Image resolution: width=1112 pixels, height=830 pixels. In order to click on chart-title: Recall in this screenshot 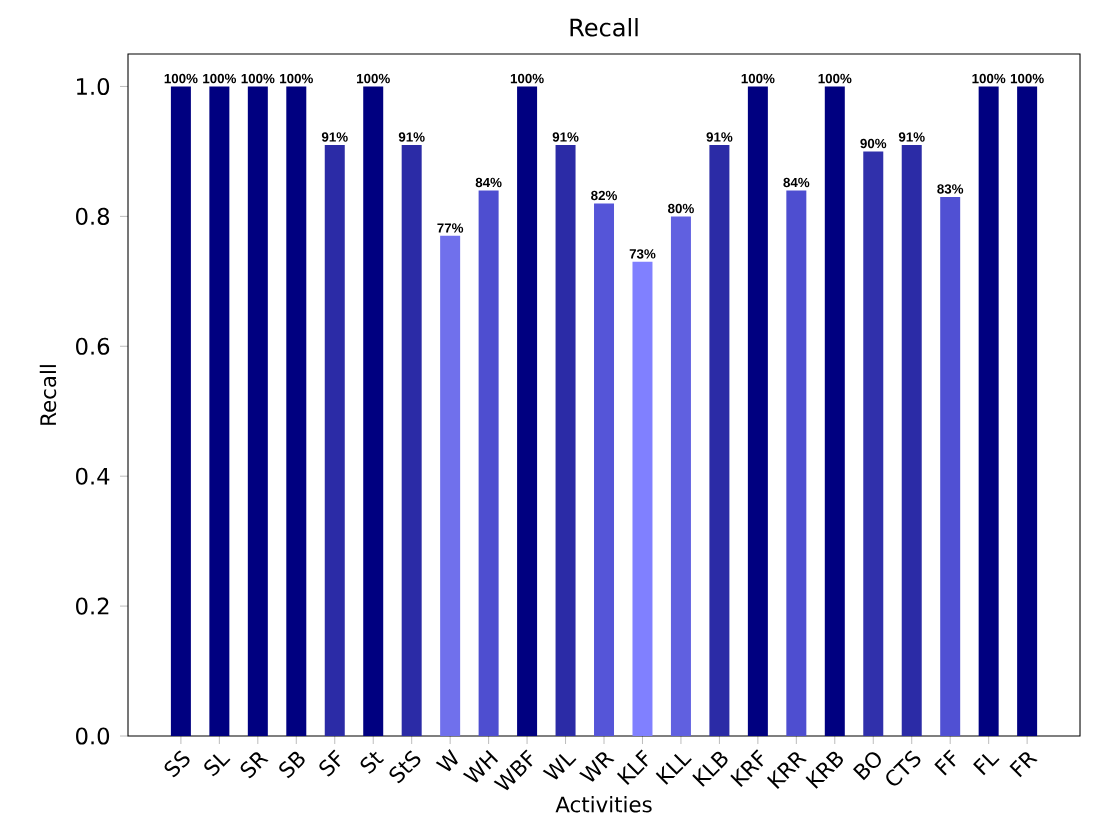, I will do `click(604, 27)`.